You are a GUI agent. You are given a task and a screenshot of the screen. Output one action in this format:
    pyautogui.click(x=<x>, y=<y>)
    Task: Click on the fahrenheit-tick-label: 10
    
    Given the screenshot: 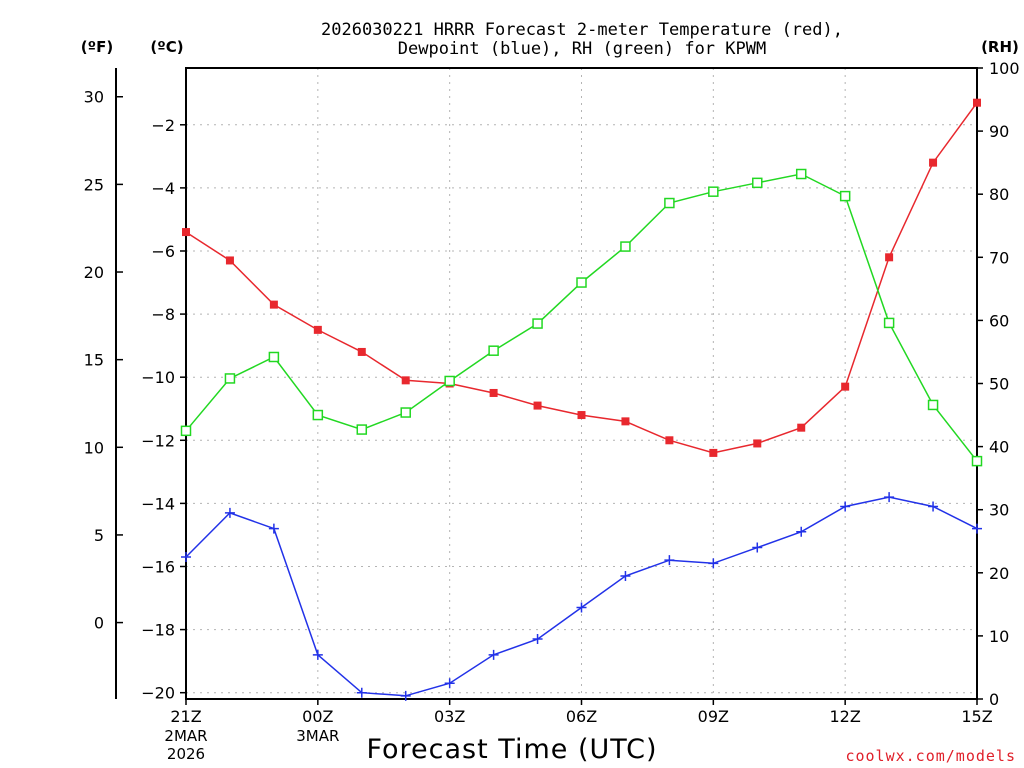 What is the action you would take?
    pyautogui.click(x=94, y=447)
    